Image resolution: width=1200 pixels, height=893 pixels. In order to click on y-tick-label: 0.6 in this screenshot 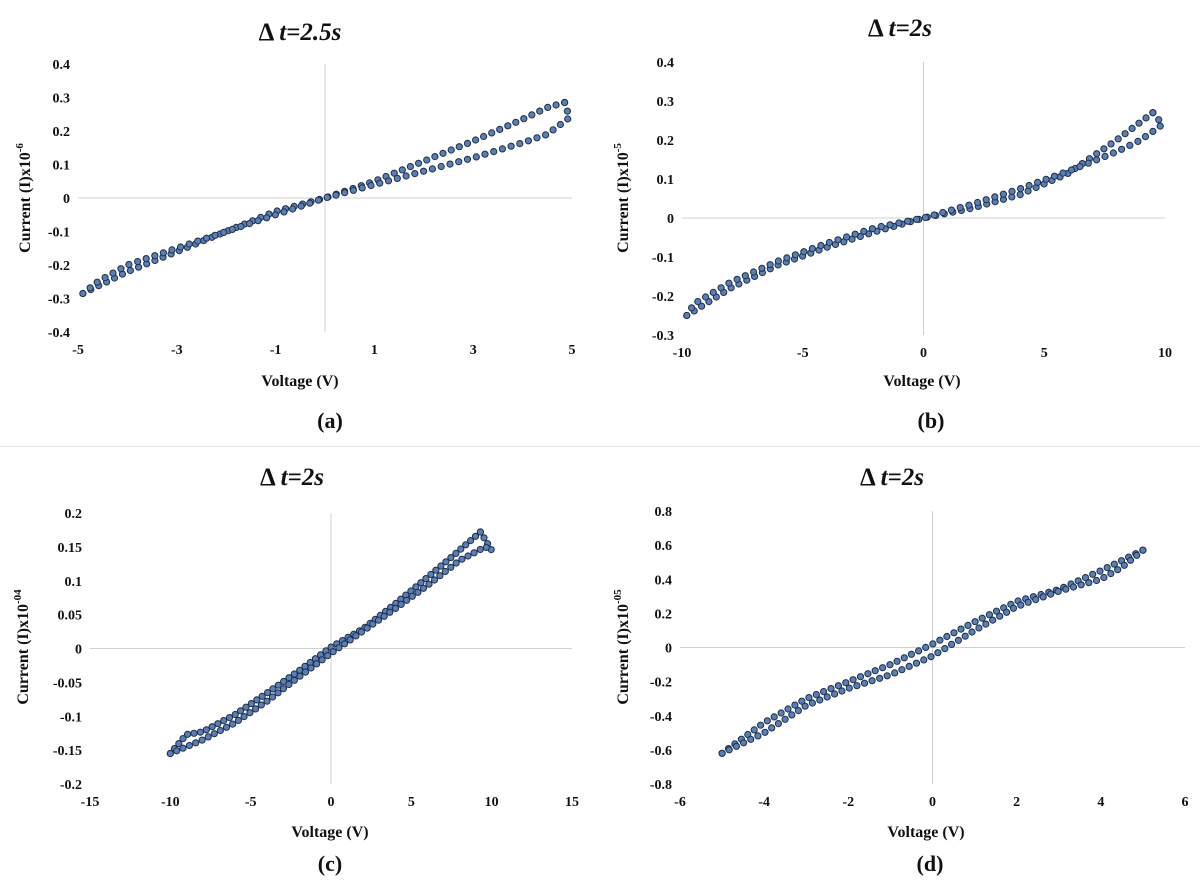, I will do `click(664, 546)`.